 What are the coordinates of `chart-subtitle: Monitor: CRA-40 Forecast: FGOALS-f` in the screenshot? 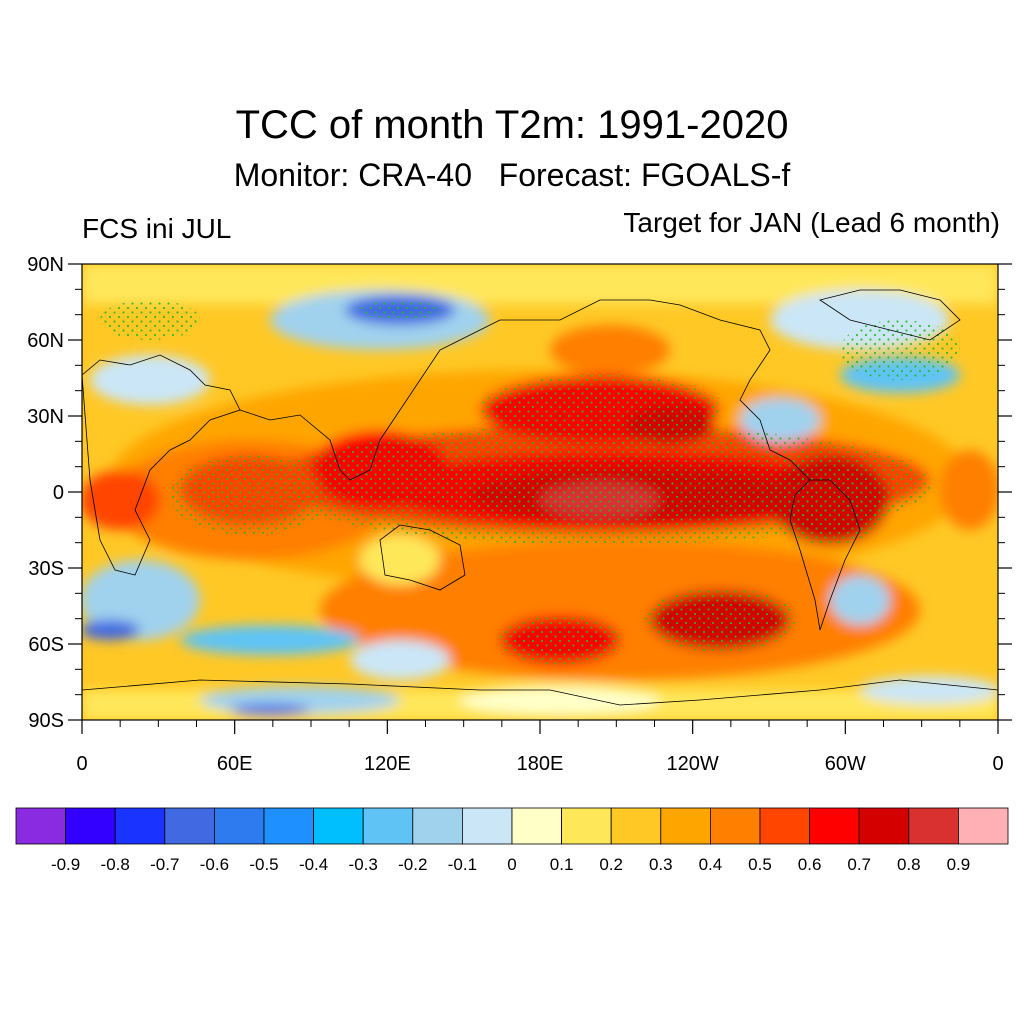 It's located at (512, 175).